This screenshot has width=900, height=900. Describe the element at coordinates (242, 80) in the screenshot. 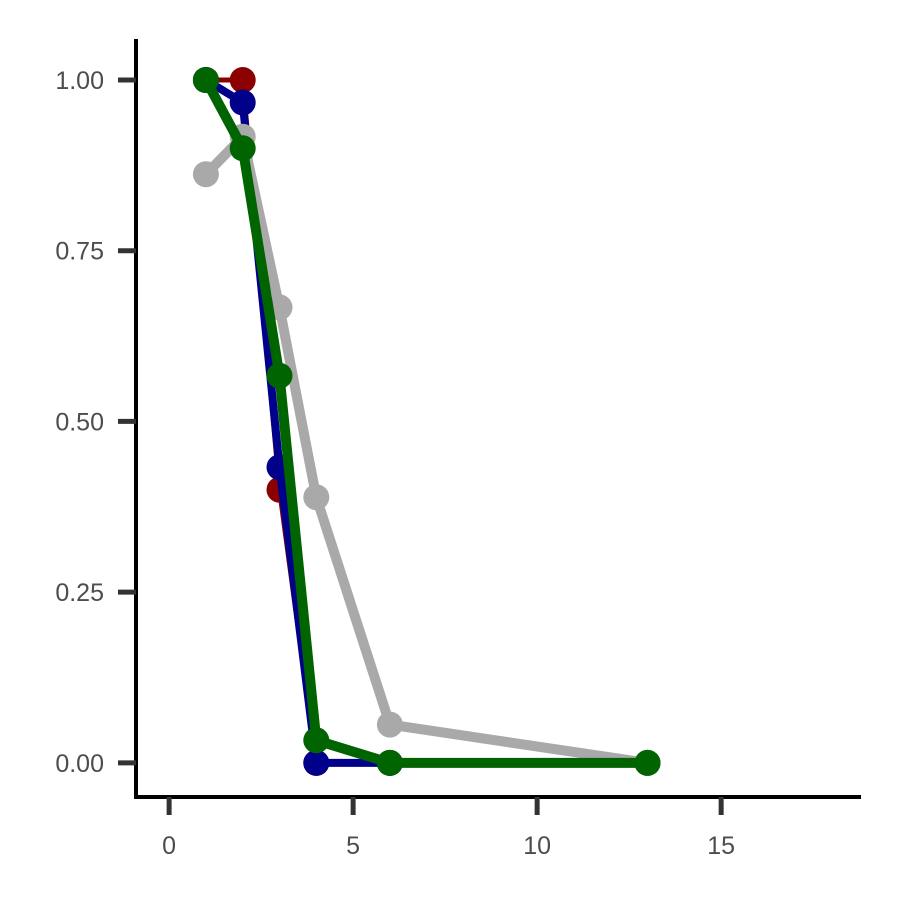

I see `series-1-point` at that location.